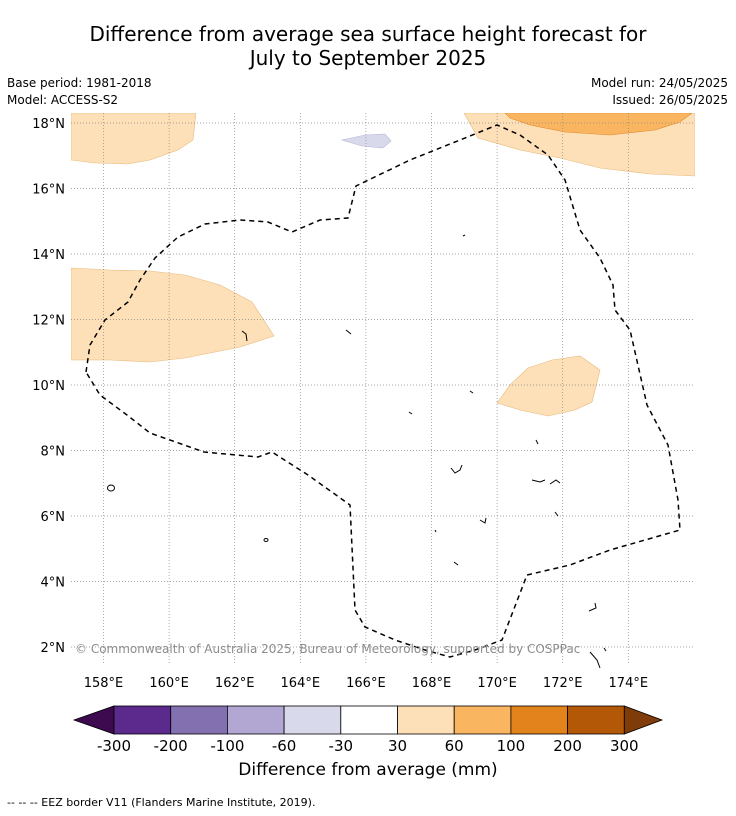  Describe the element at coordinates (511, 746) in the screenshot. I see `colorbar-tick-label: 100` at that location.